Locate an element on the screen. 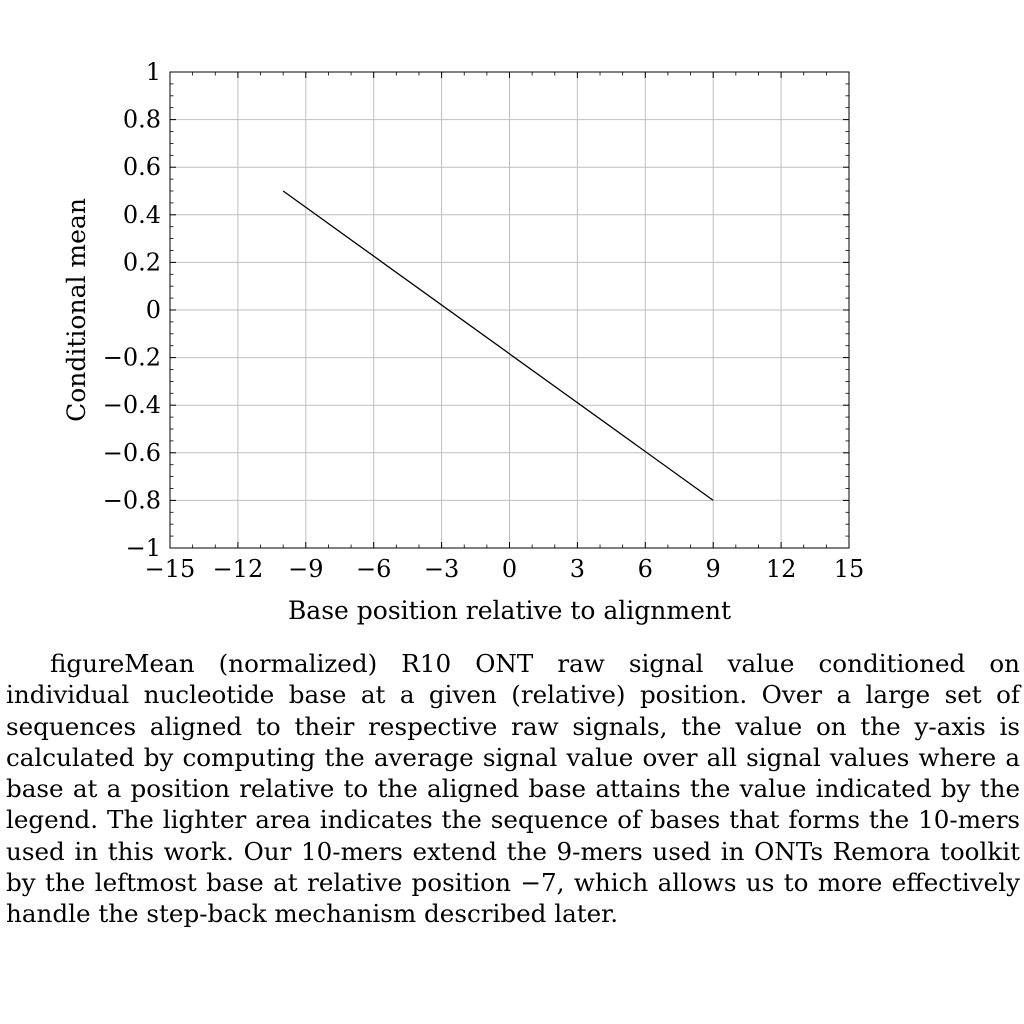 This screenshot has width=1024, height=1024. series-layer is located at coordinates (498, 345).